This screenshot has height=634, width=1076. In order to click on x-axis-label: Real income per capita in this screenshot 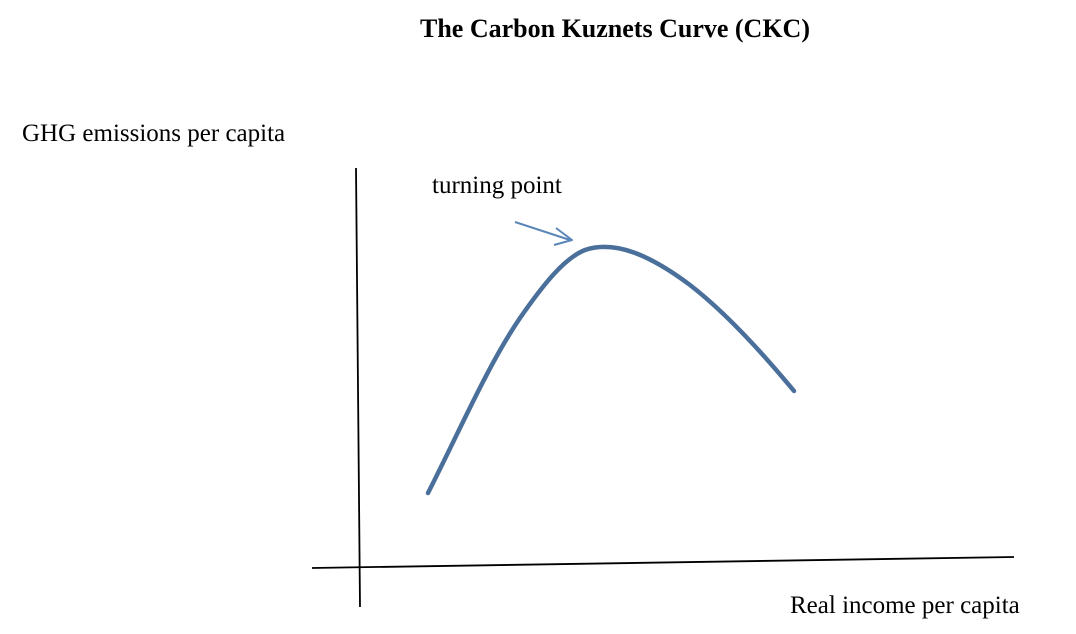, I will do `click(905, 605)`.